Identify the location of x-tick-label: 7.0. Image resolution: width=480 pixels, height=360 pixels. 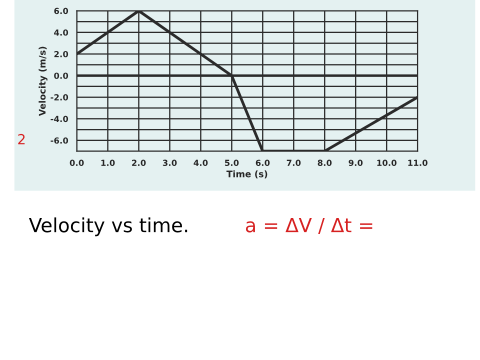
(293, 163).